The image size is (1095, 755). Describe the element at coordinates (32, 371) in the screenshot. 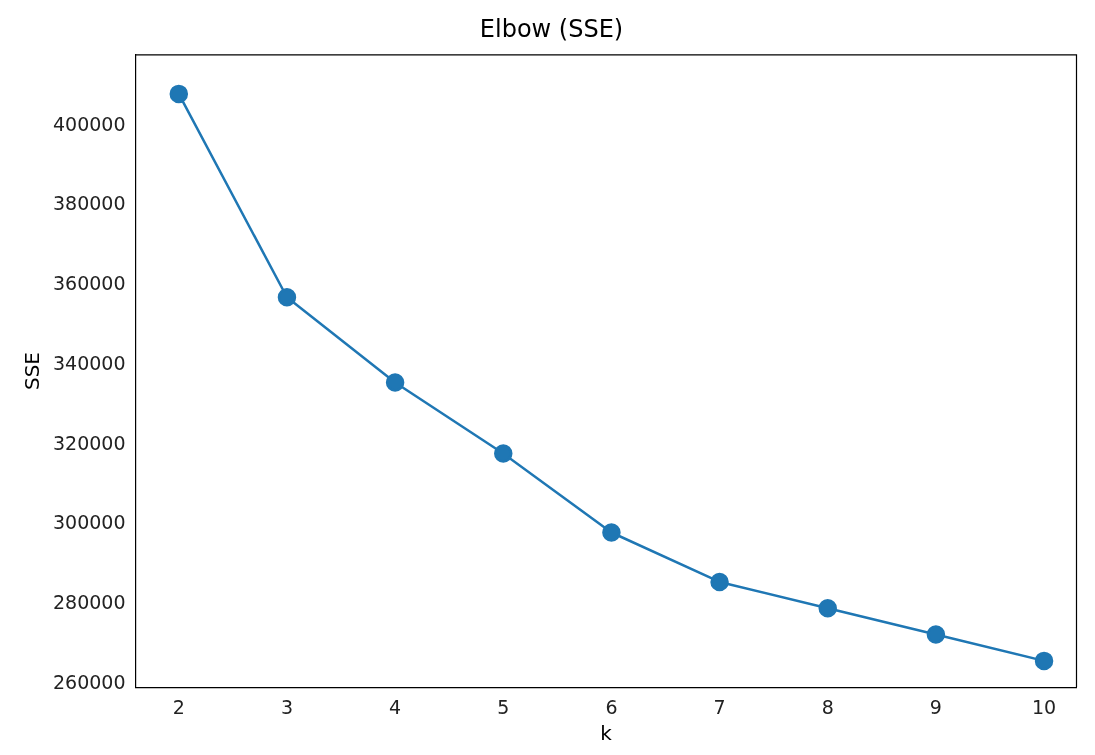

I see `y-axis-title: SSE` at that location.